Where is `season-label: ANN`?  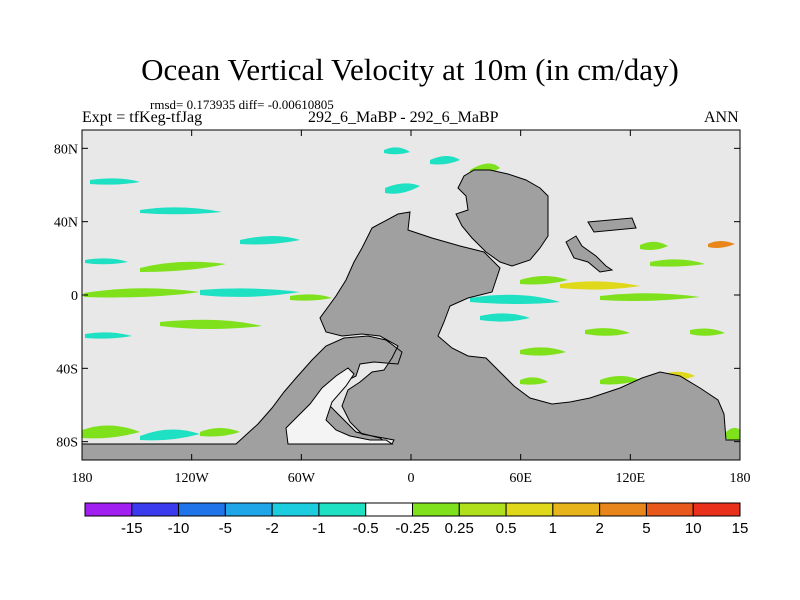
season-label: ANN is located at coordinates (721, 117).